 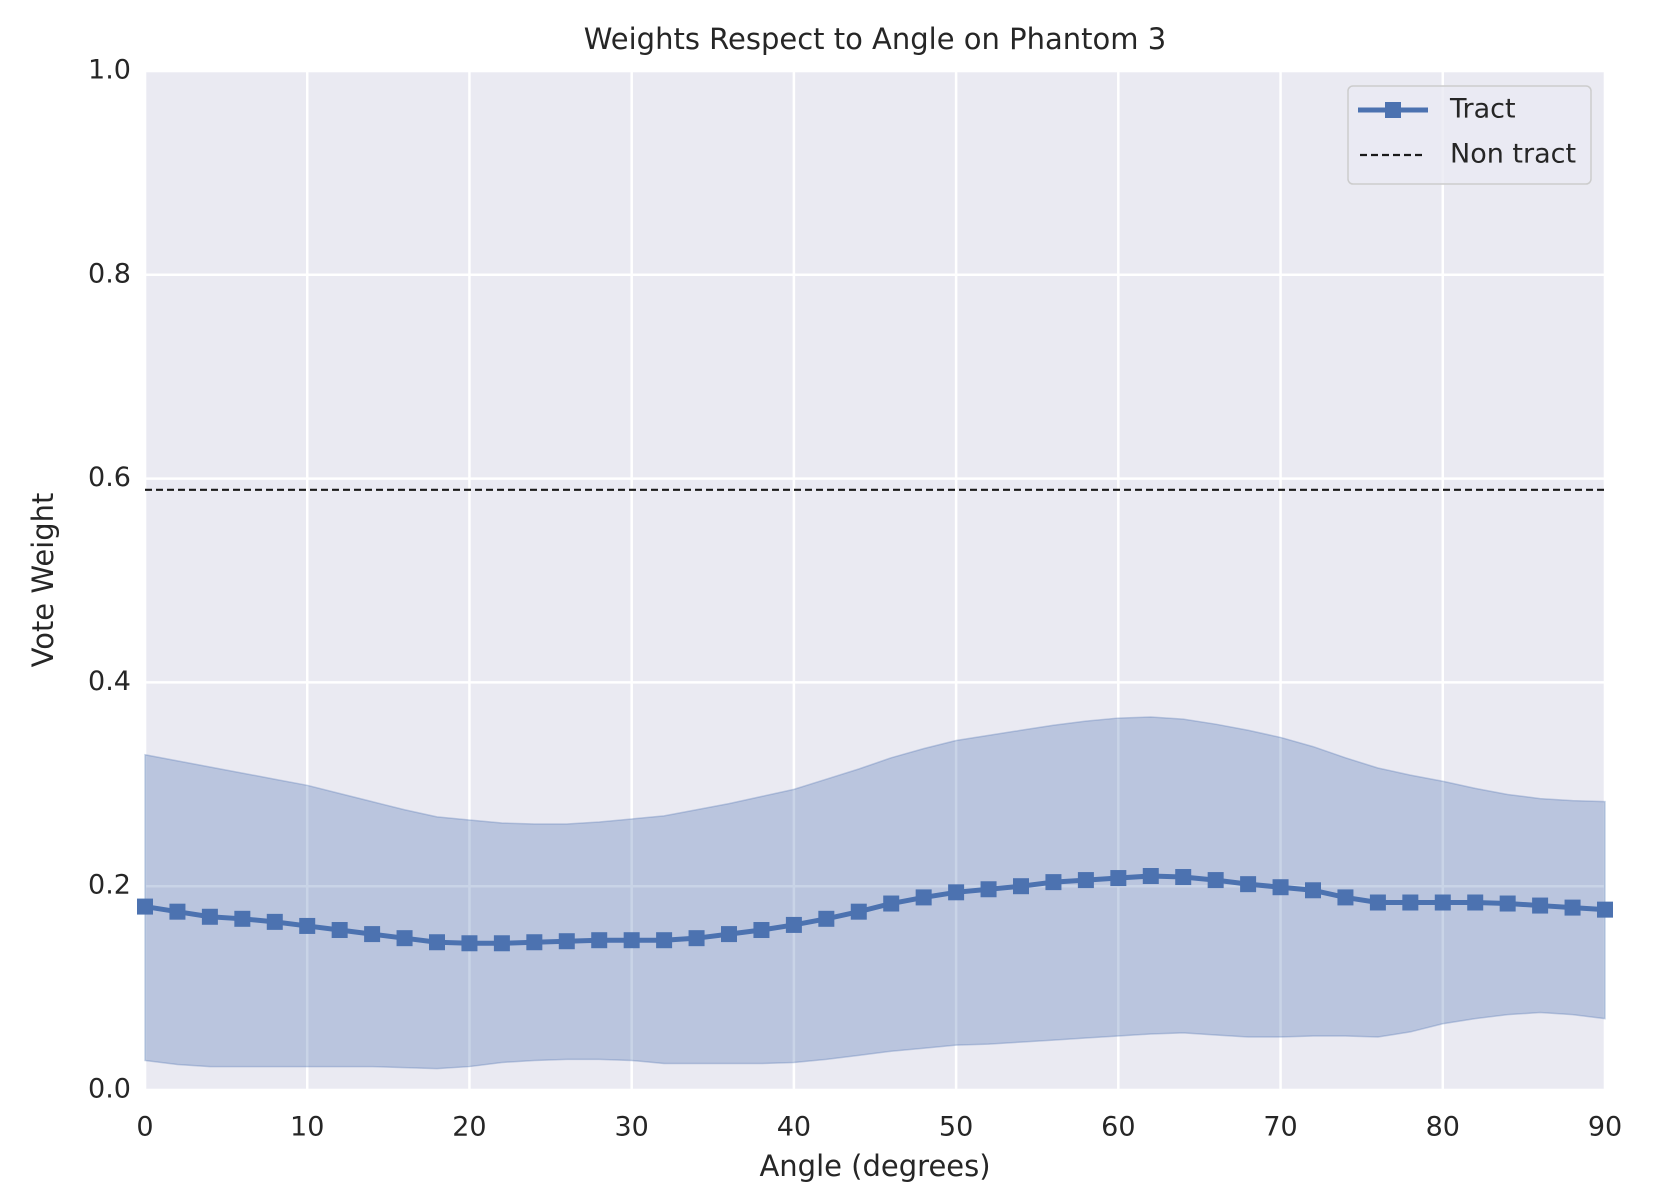 What do you see at coordinates (1482, 109) in the screenshot?
I see `legend-label: Tract` at bounding box center [1482, 109].